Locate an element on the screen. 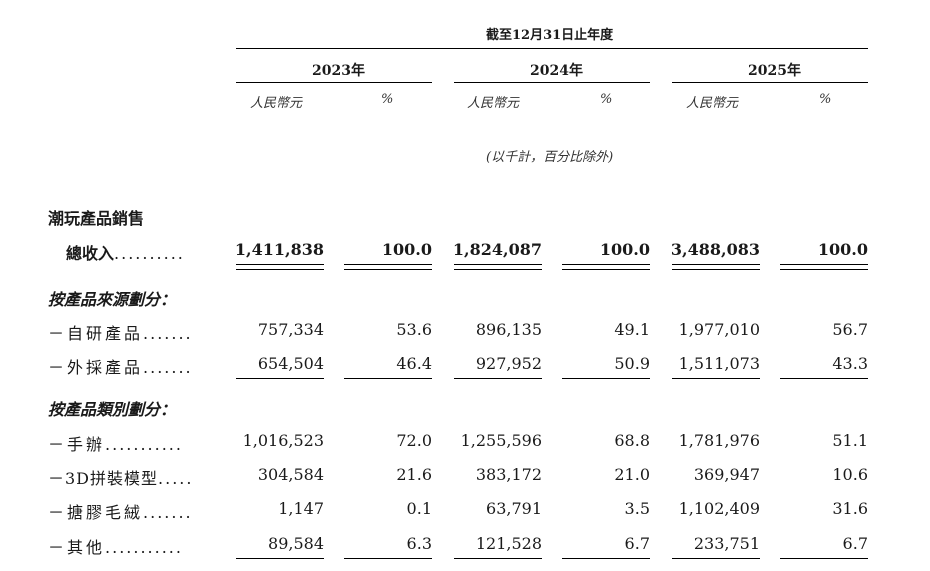  cell-value: 1,255,596 is located at coordinates (501, 440).